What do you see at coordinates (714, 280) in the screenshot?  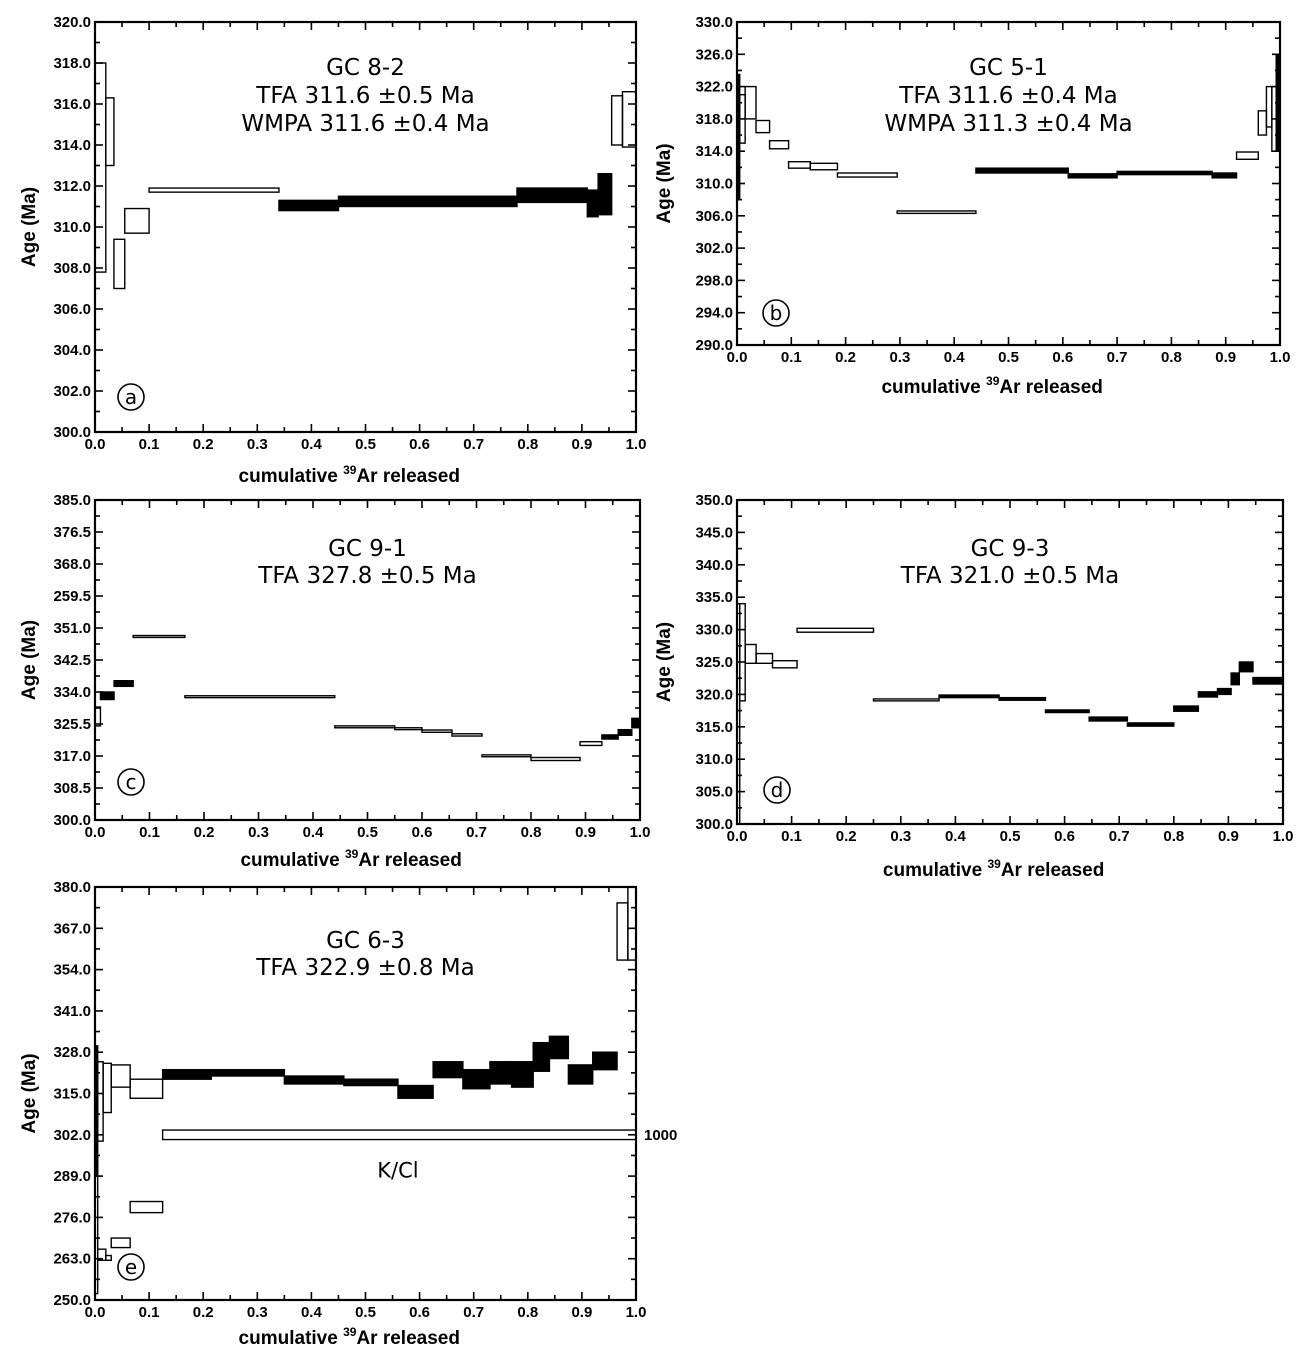 I see `y-tick-label: 298.0` at bounding box center [714, 280].